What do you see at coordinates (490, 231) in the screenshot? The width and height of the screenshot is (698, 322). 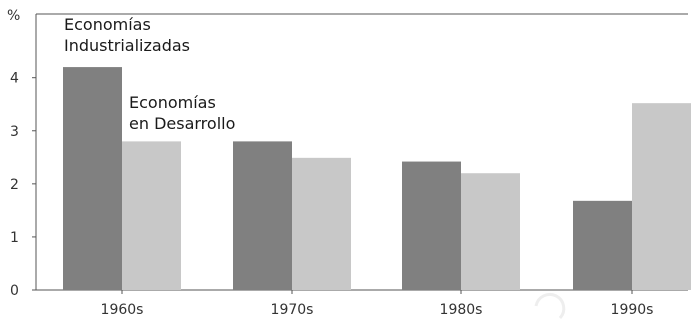 I see `bar-developing-1980s` at bounding box center [490, 231].